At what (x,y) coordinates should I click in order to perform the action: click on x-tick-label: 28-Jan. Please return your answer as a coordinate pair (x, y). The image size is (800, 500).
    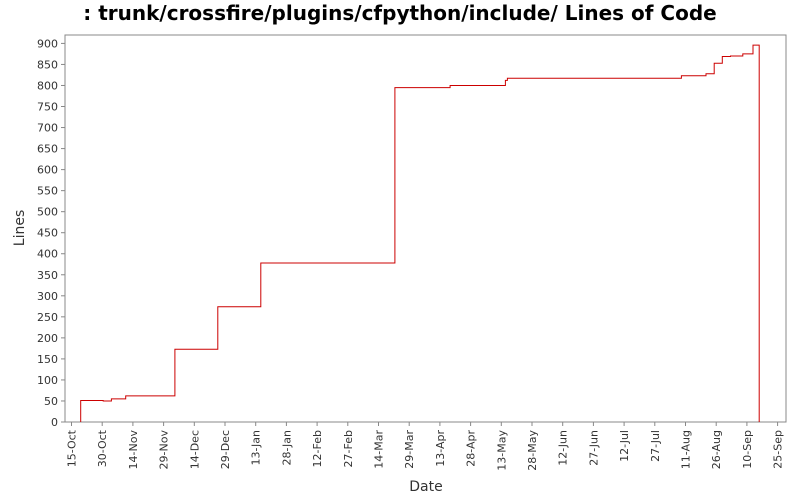
    Looking at the image, I should click on (286, 448).